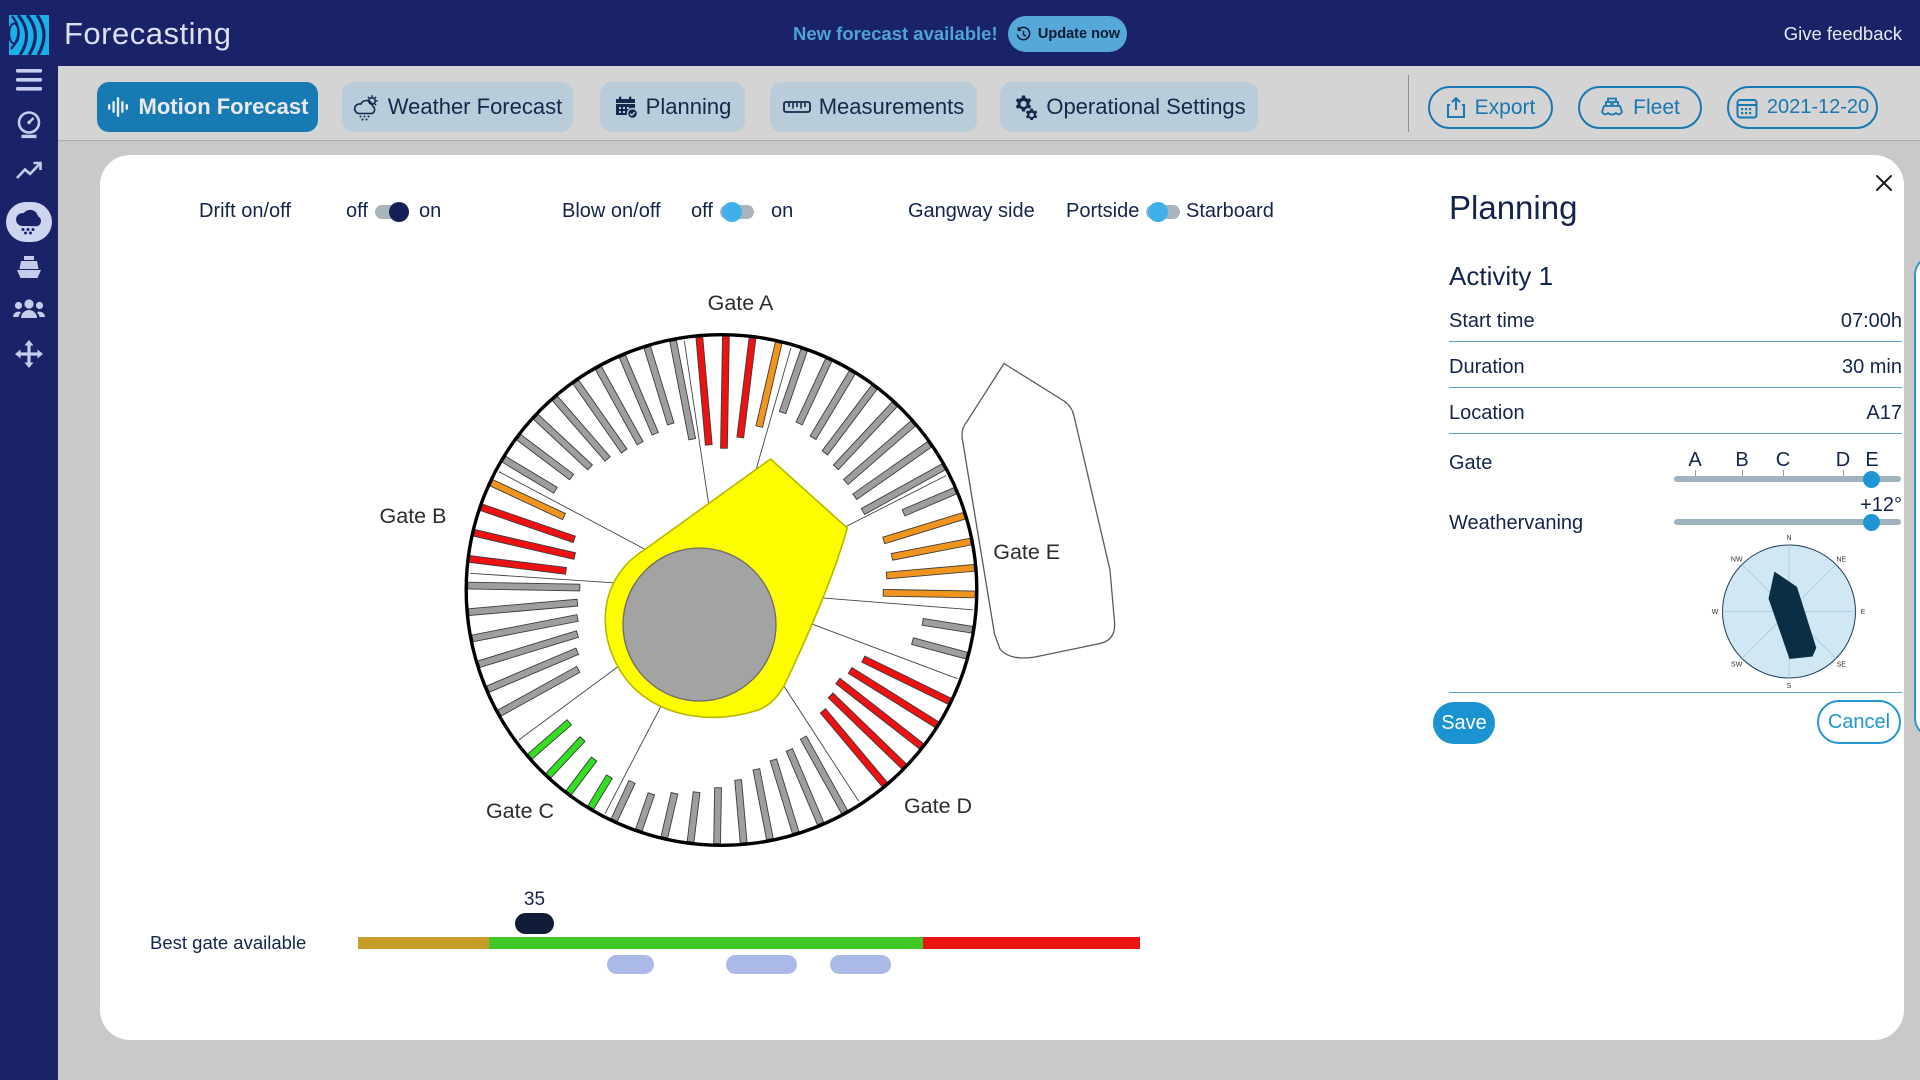 Image resolution: width=1920 pixels, height=1080 pixels. What do you see at coordinates (520, 811) in the screenshot?
I see `svg-text: Gate C` at bounding box center [520, 811].